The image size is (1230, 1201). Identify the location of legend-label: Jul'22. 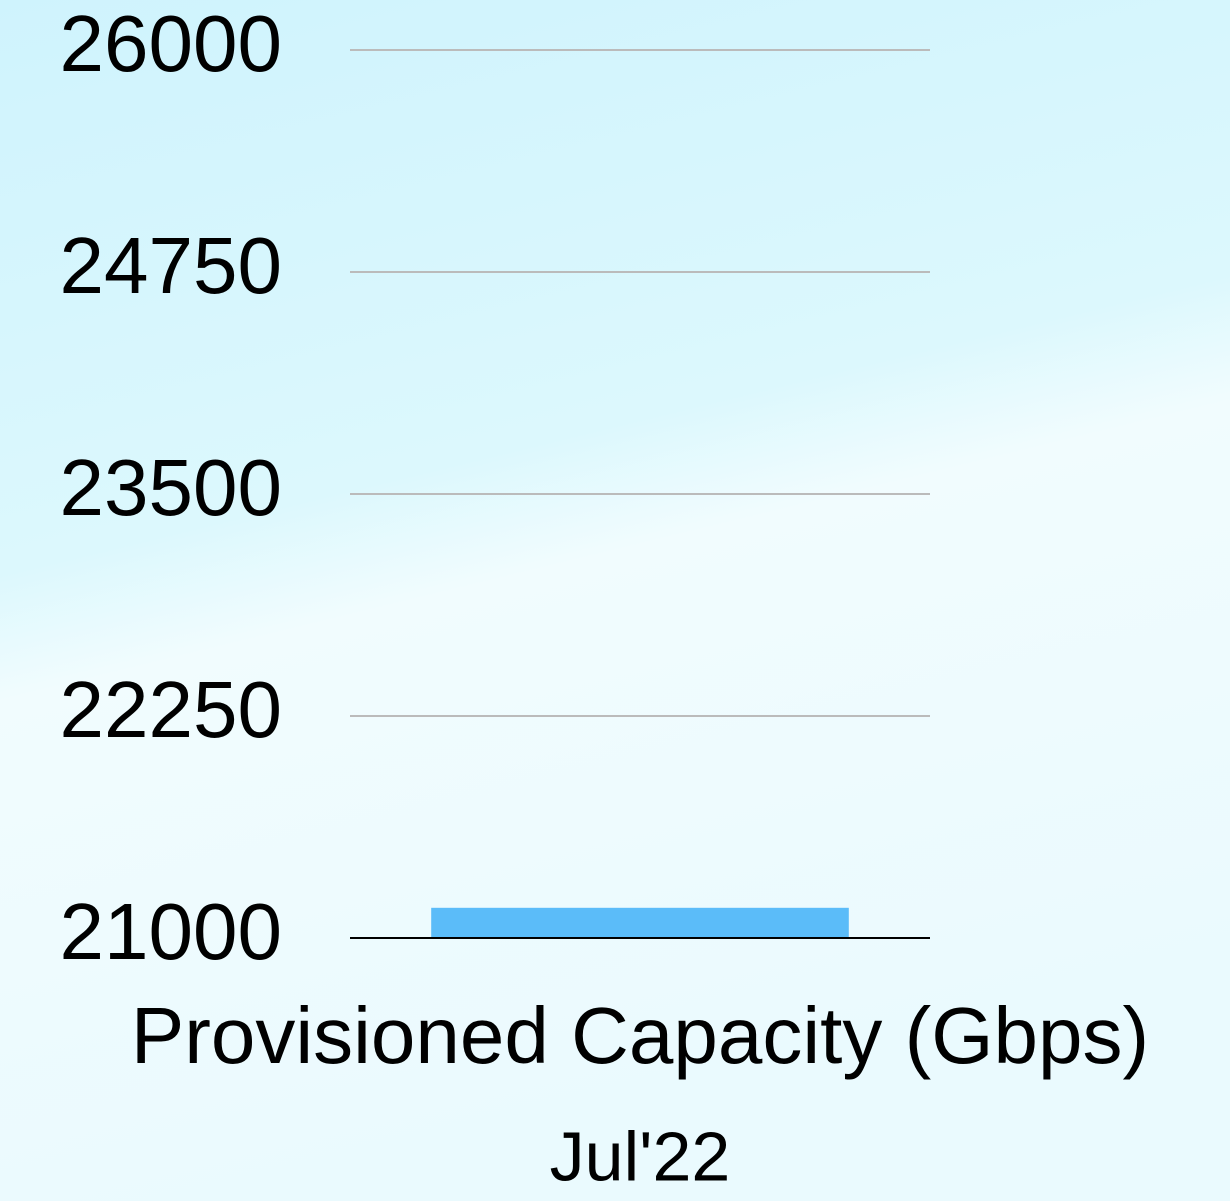
(640, 1156).